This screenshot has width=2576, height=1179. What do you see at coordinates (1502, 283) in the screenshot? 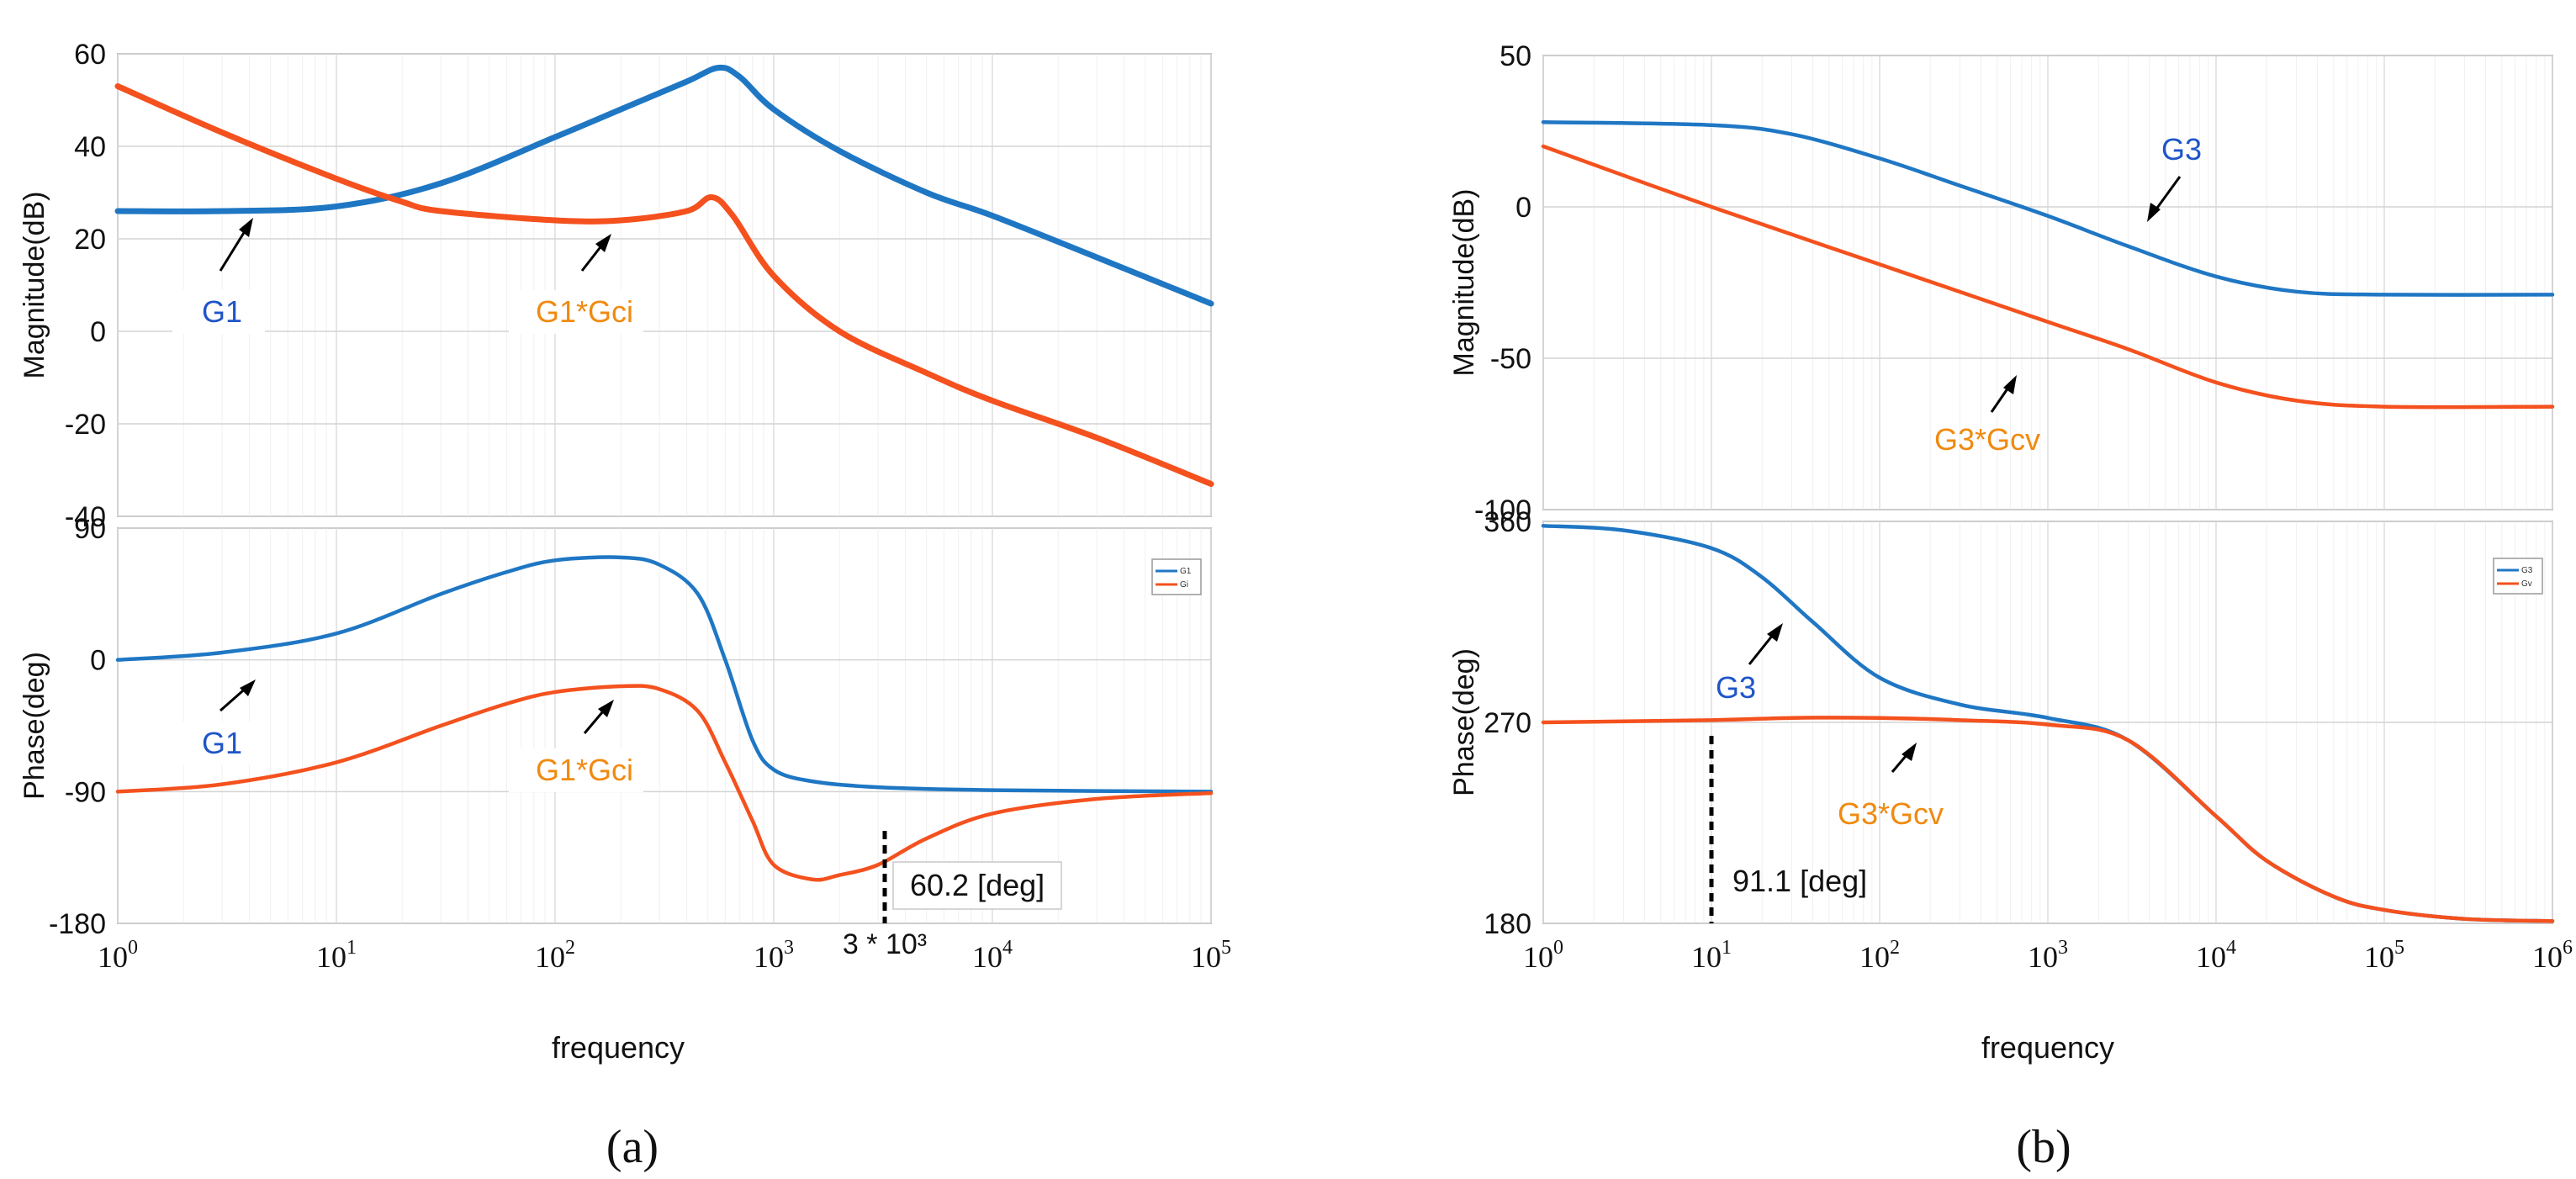
I see `y-ticks: 50 0 -50 -100` at bounding box center [1502, 283].